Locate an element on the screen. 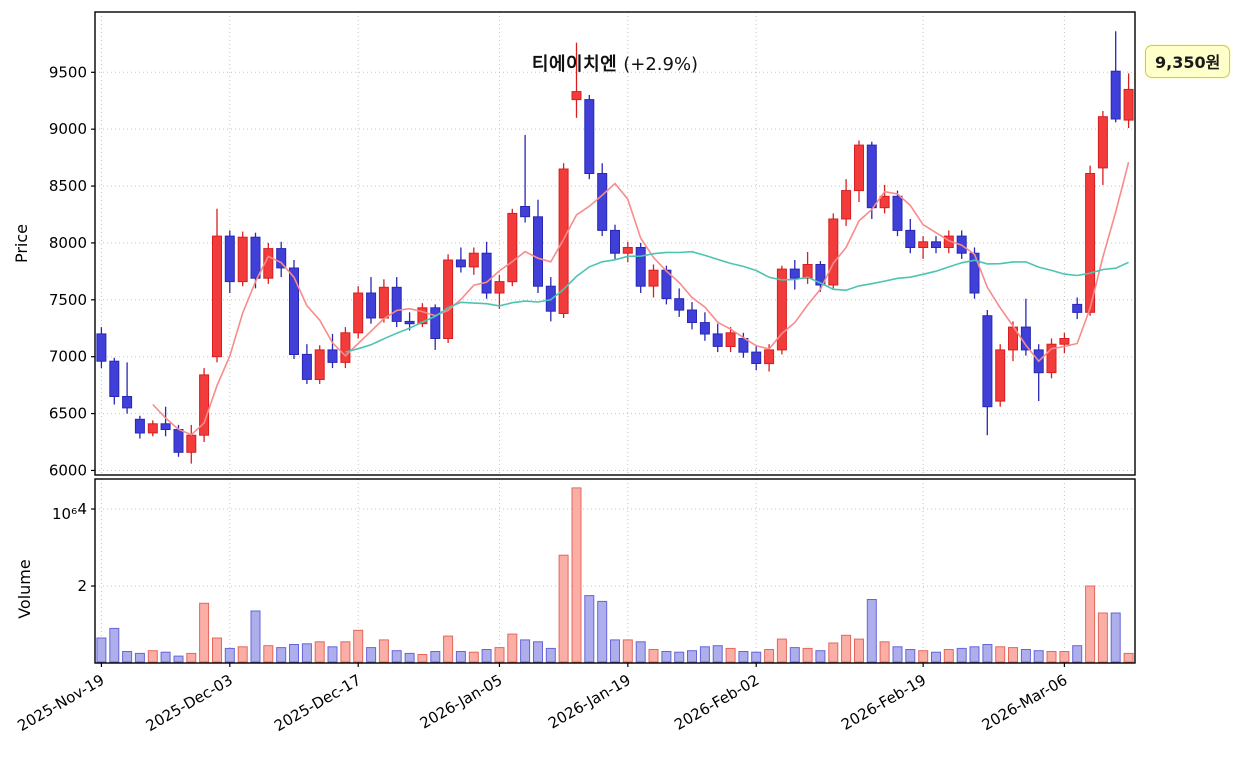  price-tick-label: 7500 is located at coordinates (68, 300).